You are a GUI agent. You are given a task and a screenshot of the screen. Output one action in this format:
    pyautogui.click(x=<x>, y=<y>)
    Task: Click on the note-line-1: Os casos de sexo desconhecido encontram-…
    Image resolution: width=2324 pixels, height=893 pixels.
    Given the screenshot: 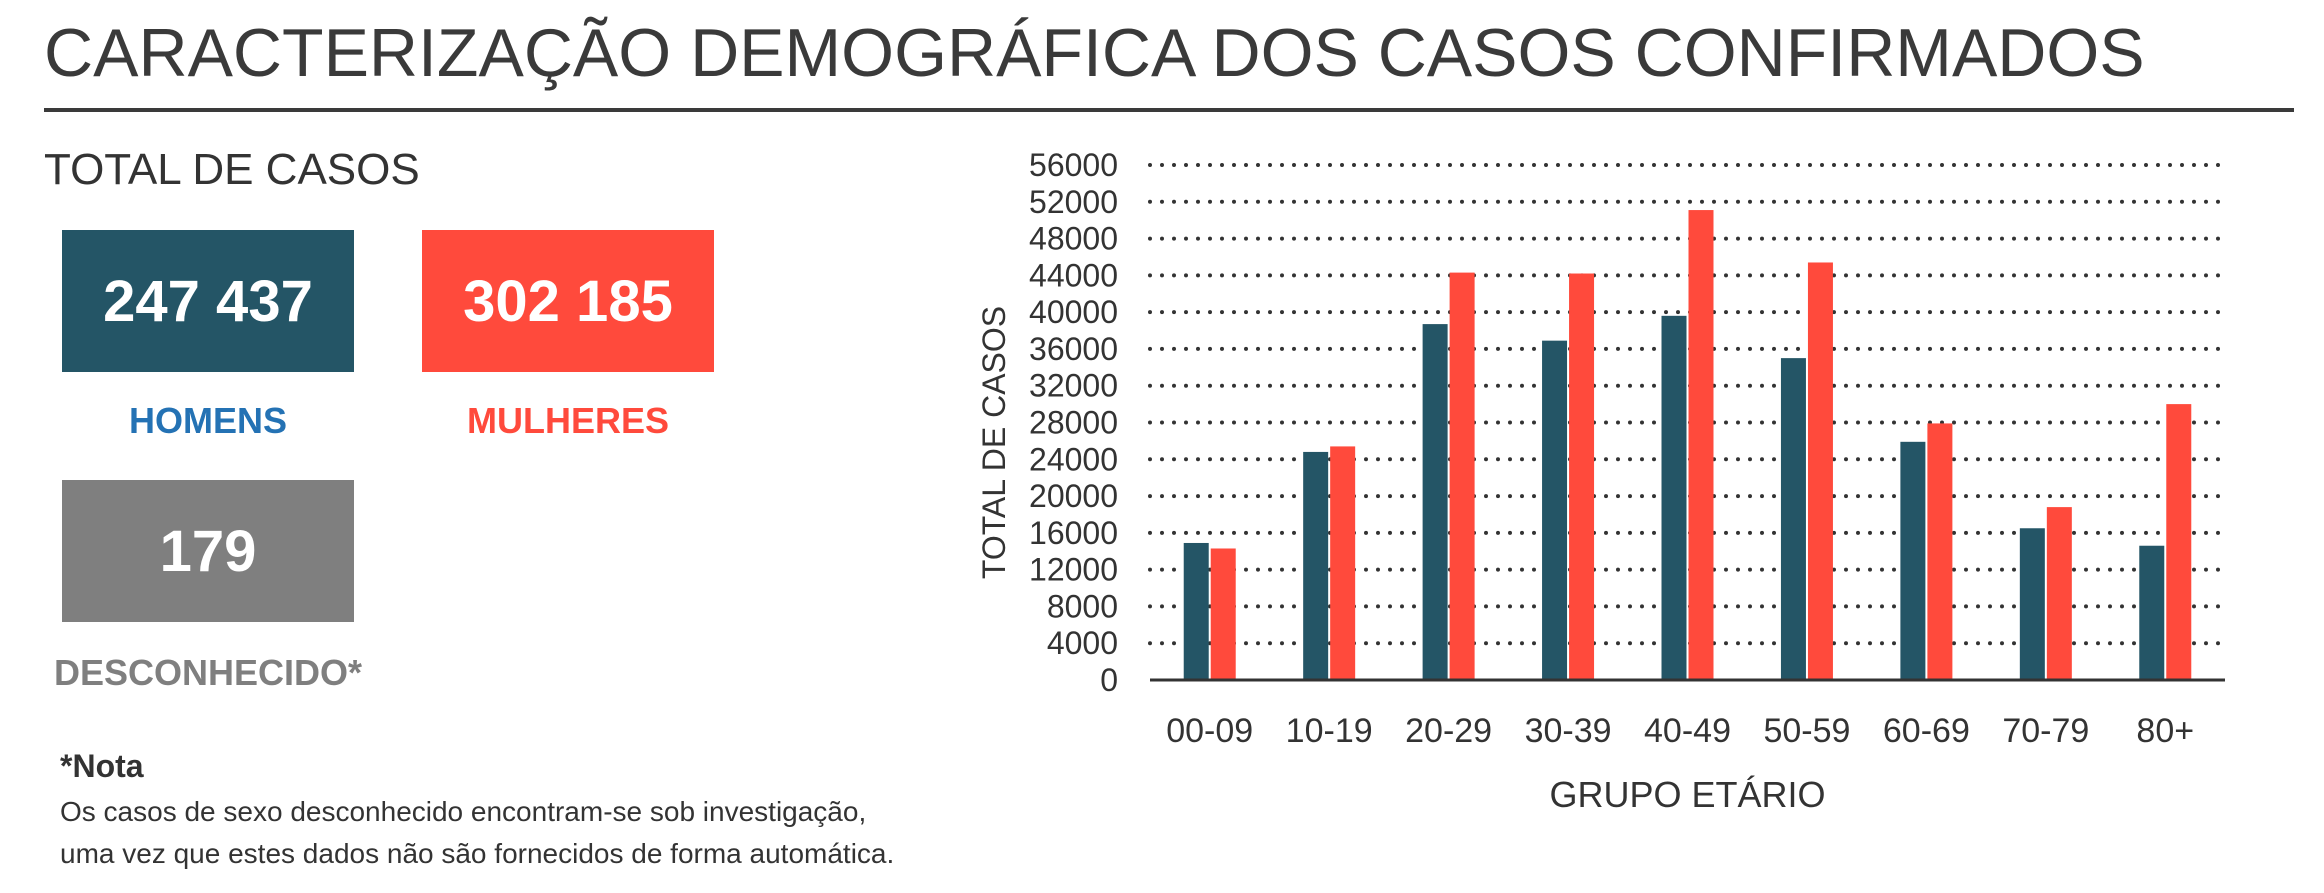 What is the action you would take?
    pyautogui.click(x=463, y=811)
    